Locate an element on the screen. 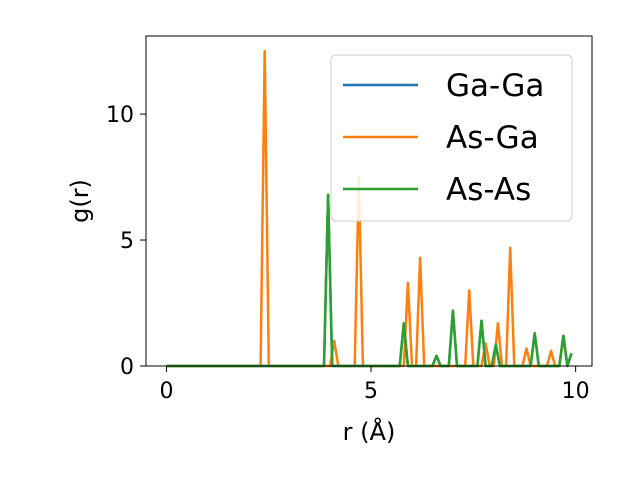 This screenshot has width=640, height=480. y-tick-label: 0 is located at coordinates (127, 367).